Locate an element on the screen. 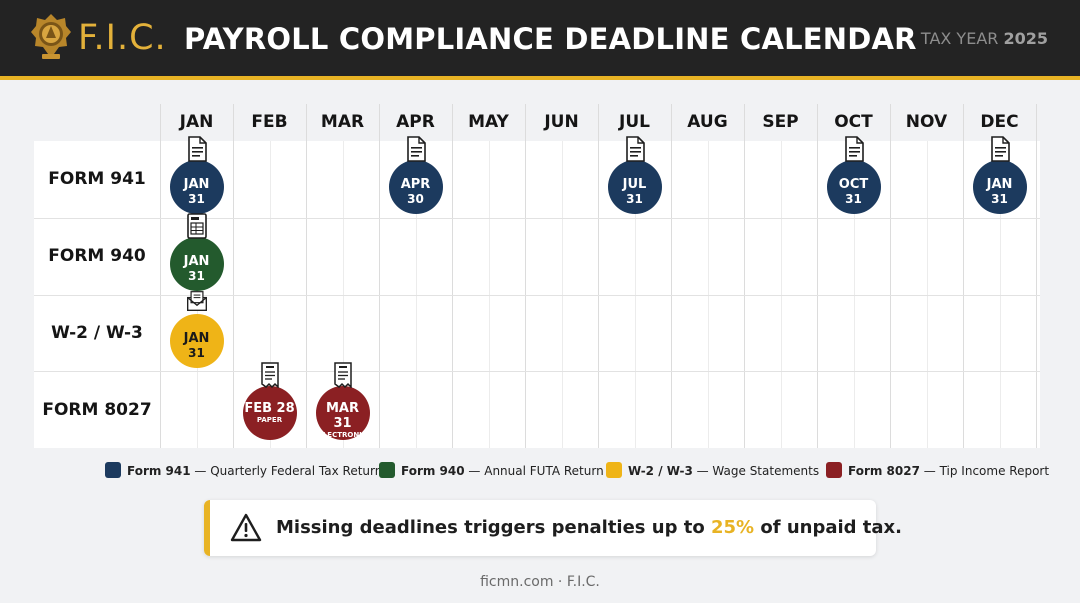 This screenshot has width=1080, height=603. row-label: W-2 / W-3 is located at coordinates (97, 332).